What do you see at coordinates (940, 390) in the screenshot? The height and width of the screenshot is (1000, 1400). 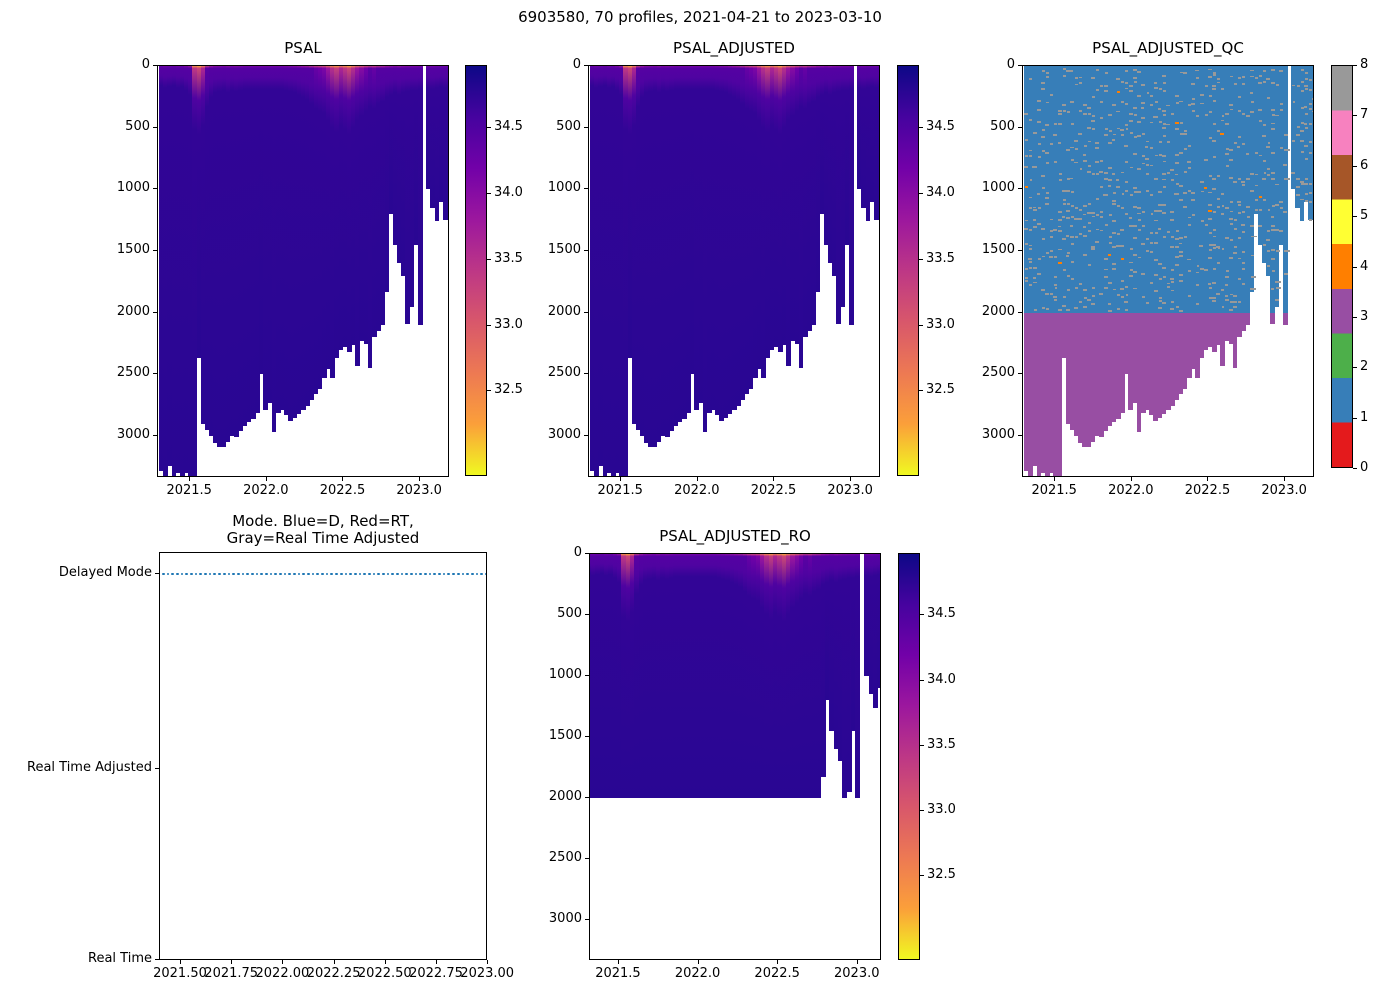 I see `colorbar-tick-label: 32.5` at bounding box center [940, 390].